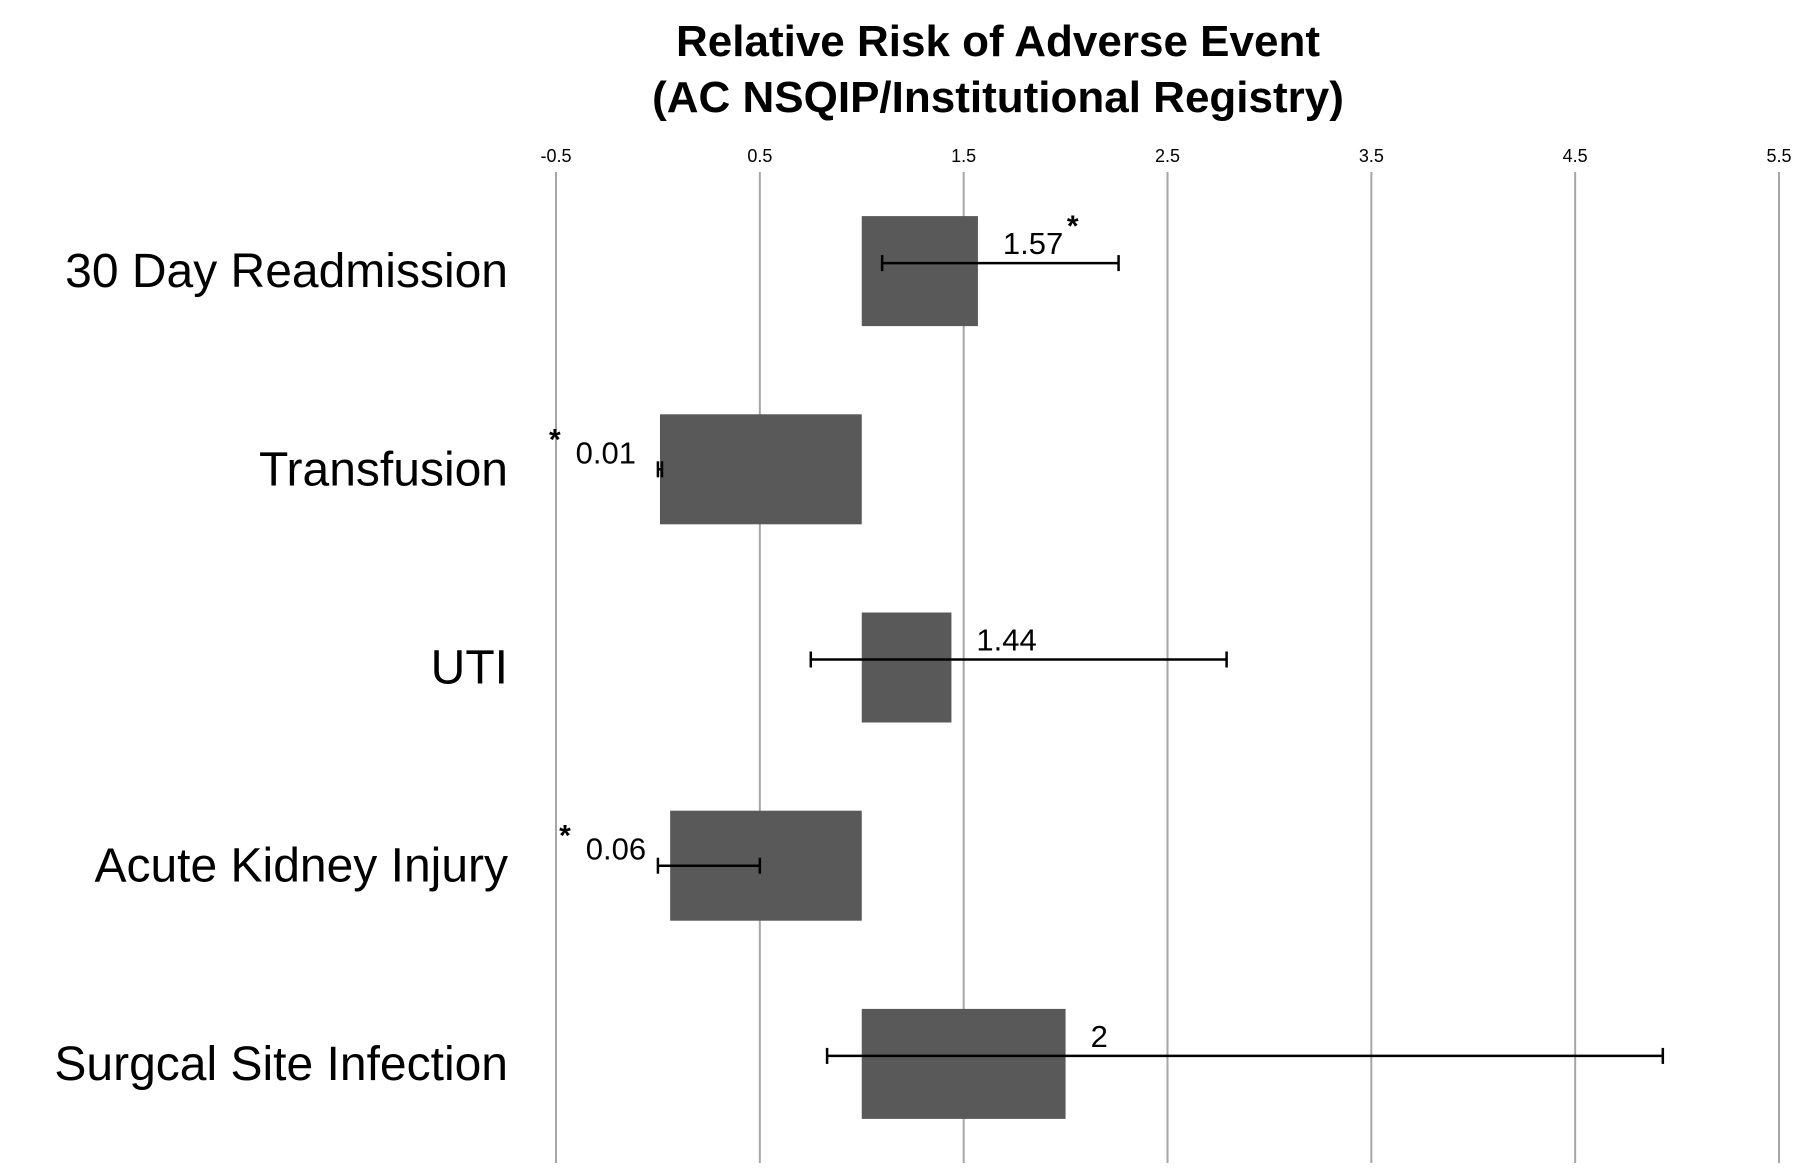 This screenshot has height=1169, width=1800. Describe the element at coordinates (1033, 243) in the screenshot. I see `data-label: 1.57` at that location.